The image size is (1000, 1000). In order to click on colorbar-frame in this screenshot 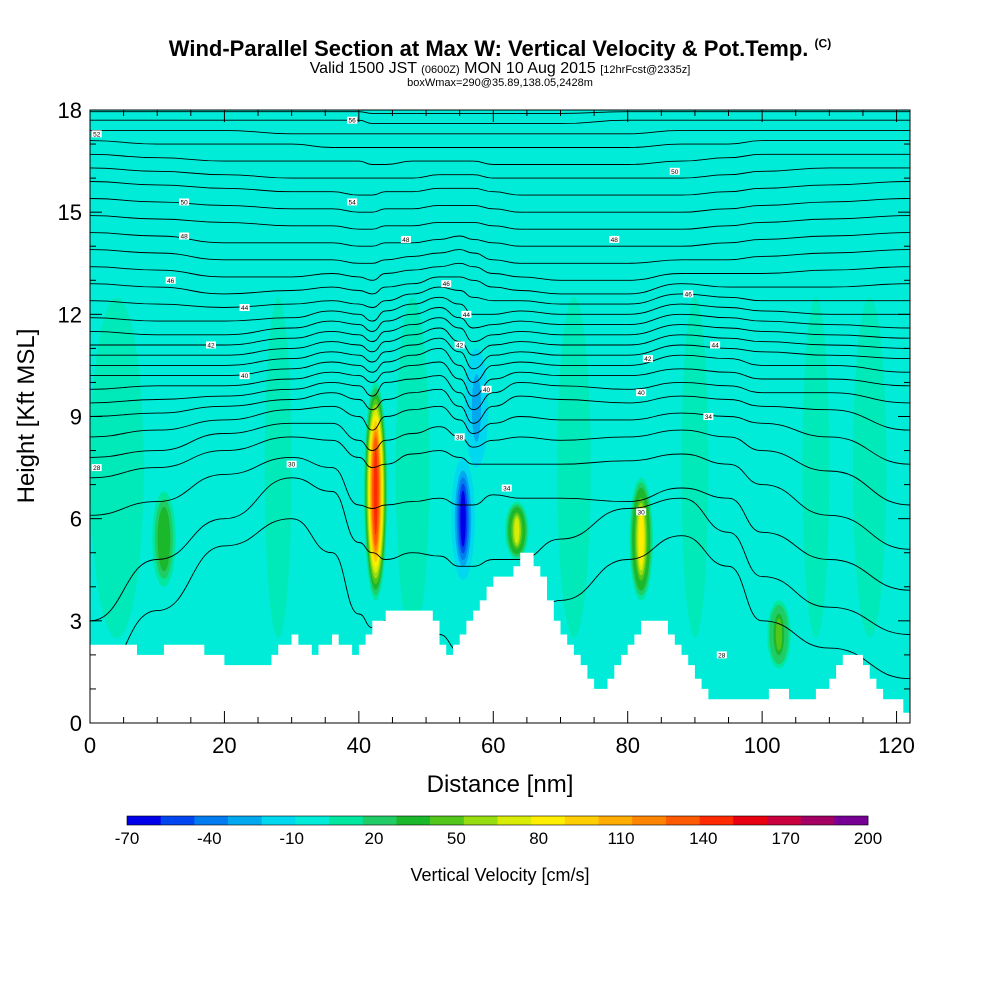, I will do `click(497, 820)`.